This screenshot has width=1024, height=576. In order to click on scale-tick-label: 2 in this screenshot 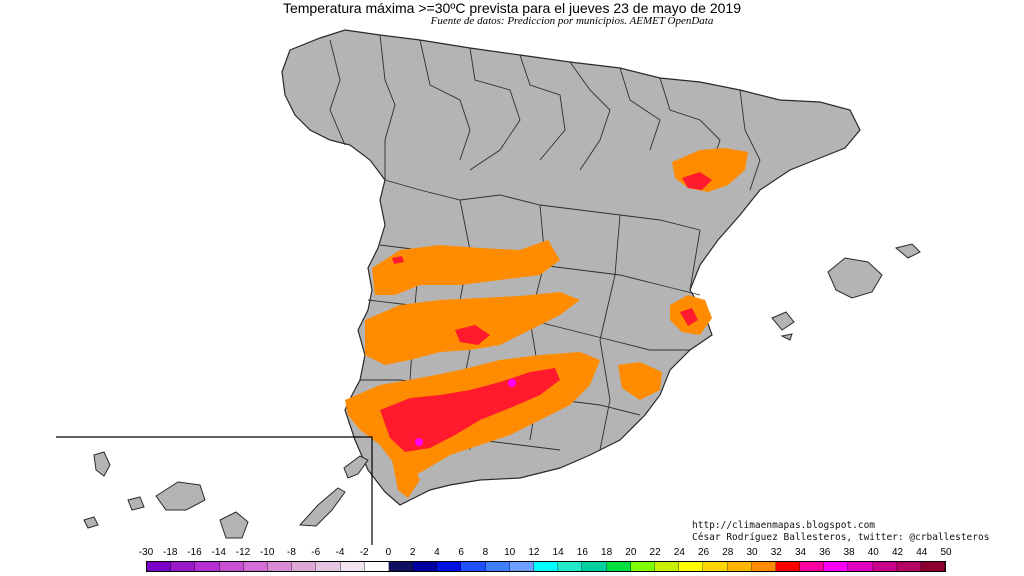, I will do `click(412, 552)`.